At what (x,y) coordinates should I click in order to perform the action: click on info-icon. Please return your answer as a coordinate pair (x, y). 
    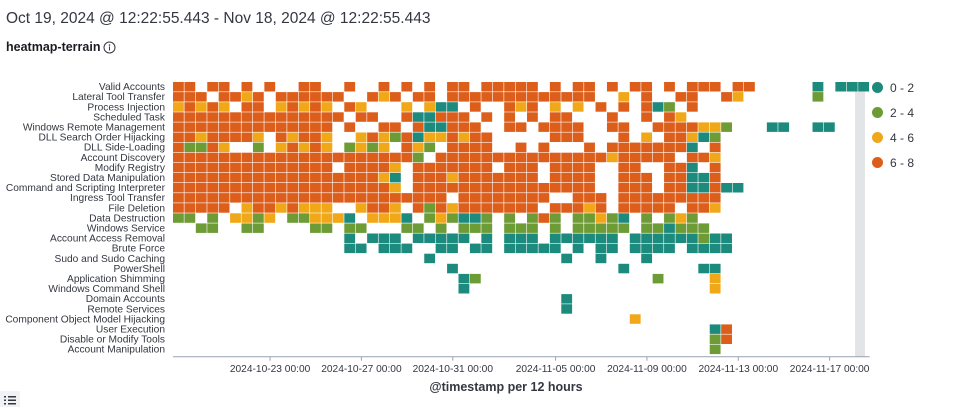
    Looking at the image, I should click on (109, 47).